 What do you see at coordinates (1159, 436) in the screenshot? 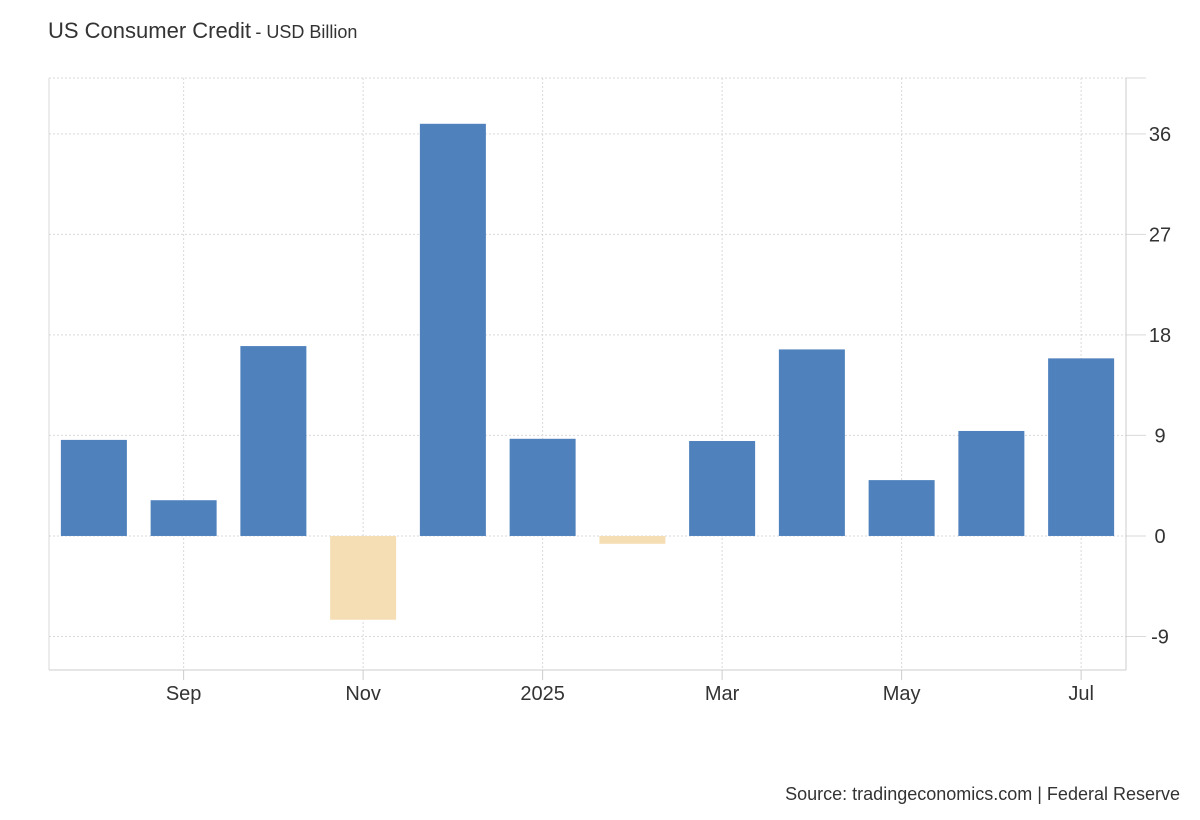
I see `y-tick-label: 9` at bounding box center [1159, 436].